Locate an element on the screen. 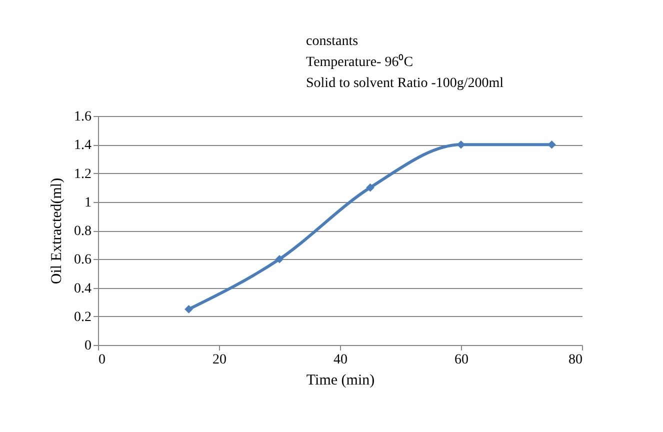 The height and width of the screenshot is (432, 663). y-tick-label: 1.2 is located at coordinates (83, 174).